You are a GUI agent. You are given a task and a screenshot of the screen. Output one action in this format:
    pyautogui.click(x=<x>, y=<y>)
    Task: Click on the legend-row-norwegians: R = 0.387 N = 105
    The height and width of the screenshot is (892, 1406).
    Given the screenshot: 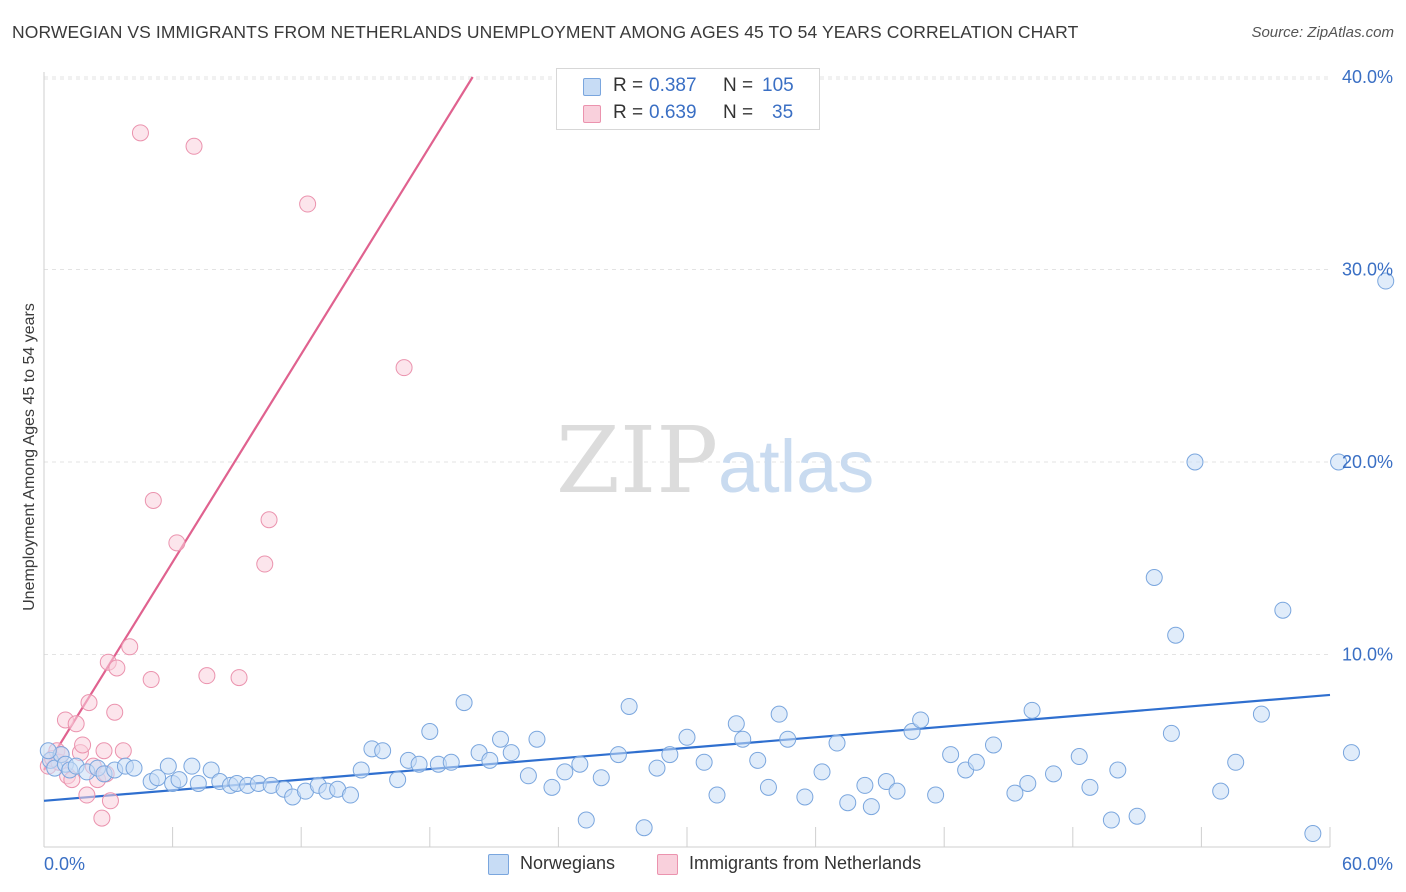 What is the action you would take?
    pyautogui.click(x=688, y=87)
    